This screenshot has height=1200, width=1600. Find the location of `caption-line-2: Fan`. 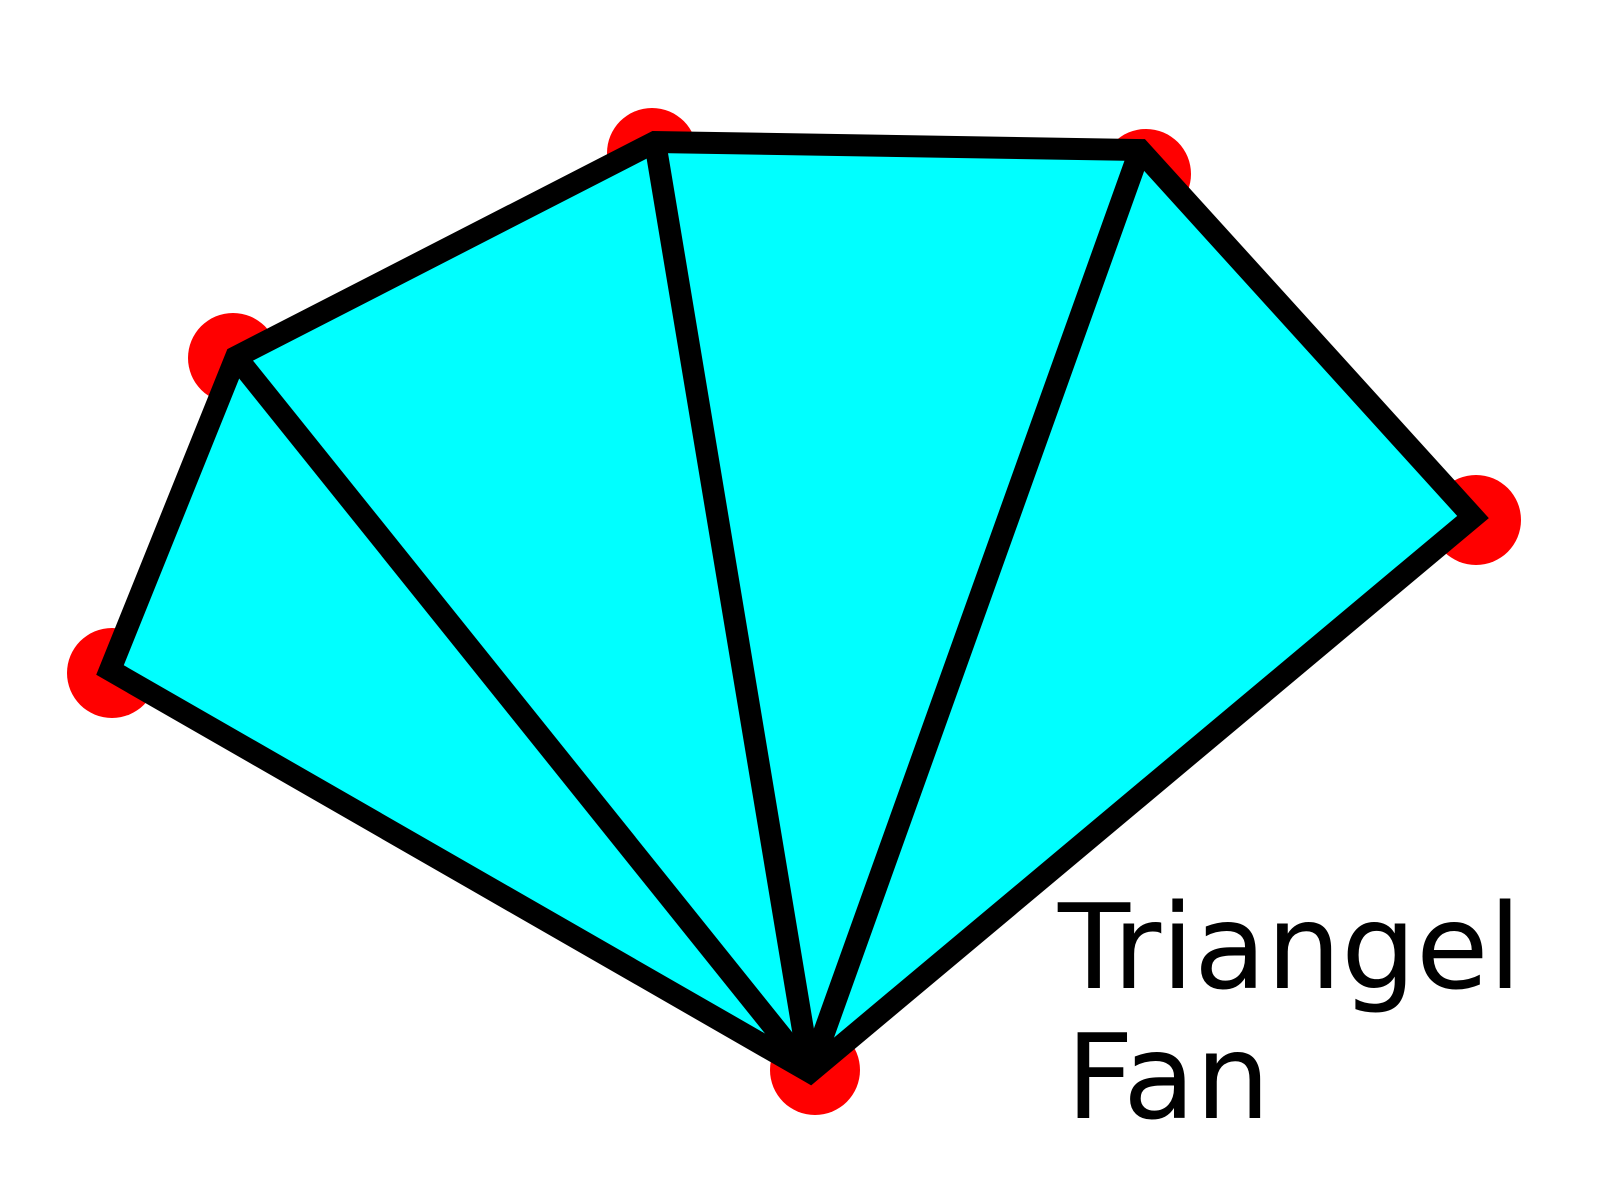

caption-line-2: Fan is located at coordinates (1168, 1077).